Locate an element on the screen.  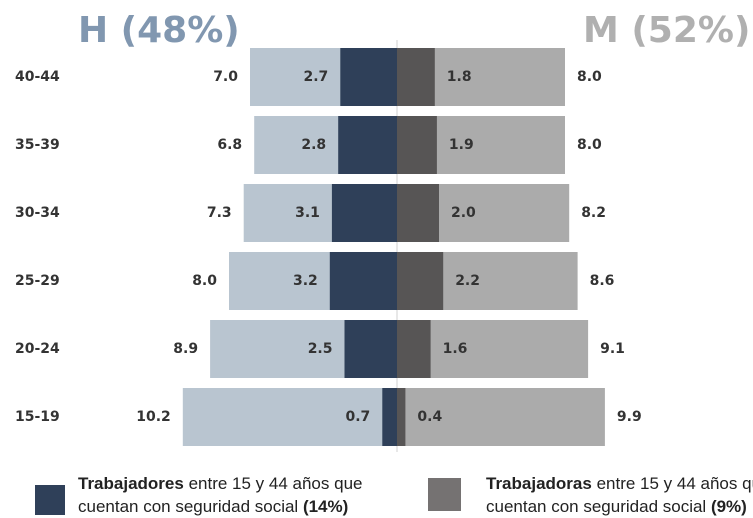
row-label: 25-29 is located at coordinates (37, 281).